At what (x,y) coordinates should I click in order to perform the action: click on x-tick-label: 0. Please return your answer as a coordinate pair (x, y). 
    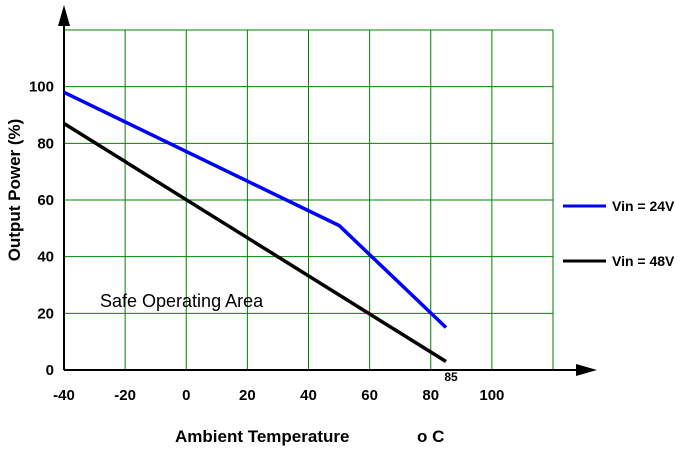
    Looking at the image, I should click on (186, 395).